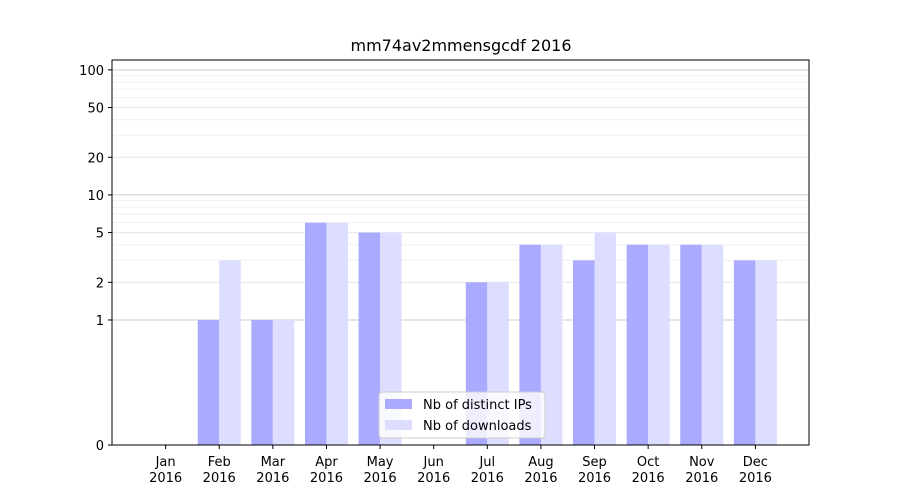 Image resolution: width=900 pixels, height=500 pixels. Describe the element at coordinates (477, 405) in the screenshot. I see `legend-label: Nb of distinct IPs` at that location.